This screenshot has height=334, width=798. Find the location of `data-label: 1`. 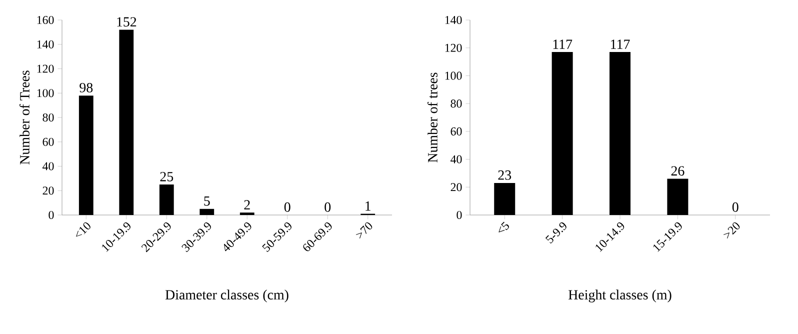

data-label: 1 is located at coordinates (368, 206).